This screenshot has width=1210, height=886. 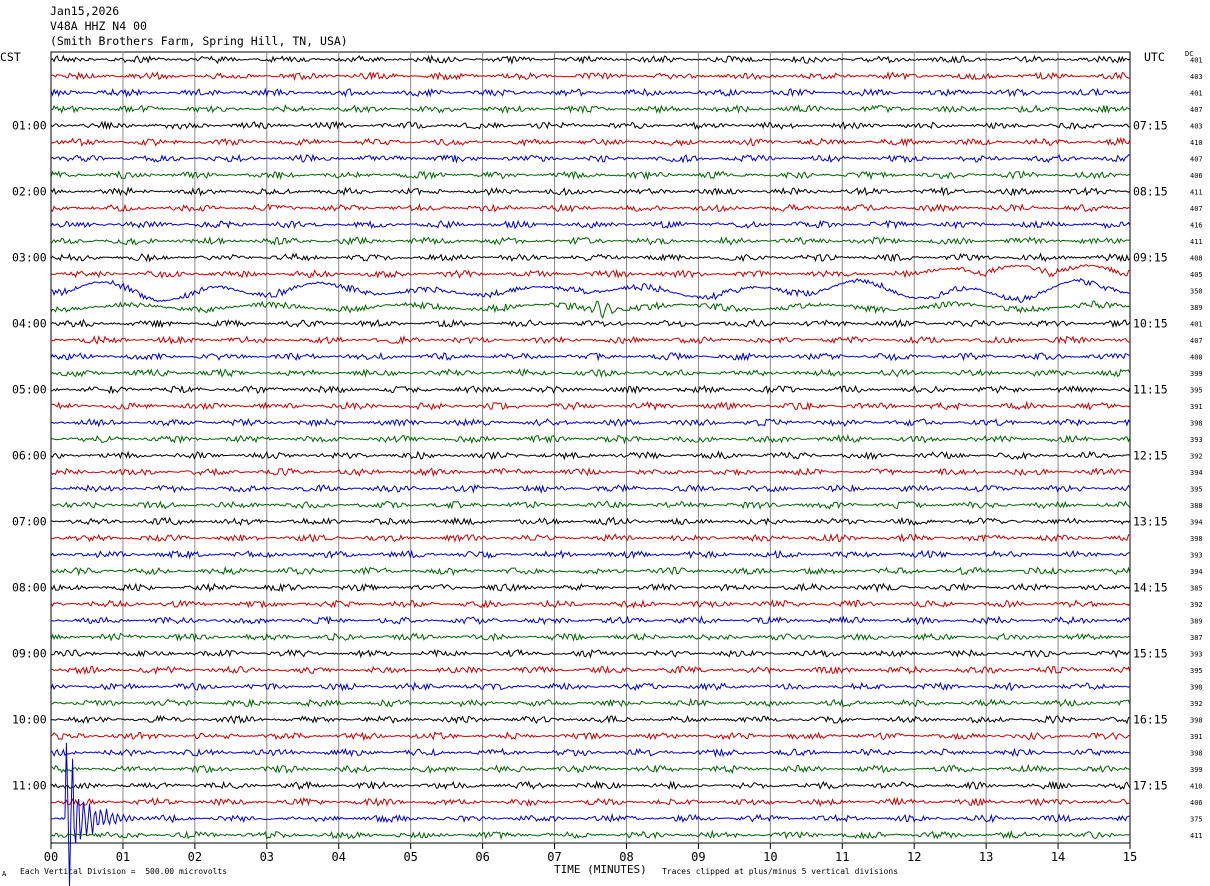 What do you see at coordinates (1196, 473) in the screenshot?
I see `dc-offset-label: 394` at bounding box center [1196, 473].